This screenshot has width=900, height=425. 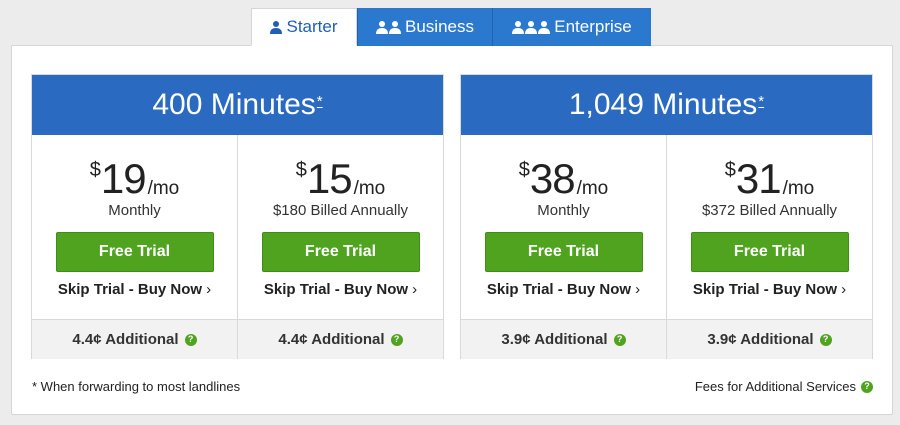 I want to click on tab-enterprise: Enterprise, so click(x=571, y=27).